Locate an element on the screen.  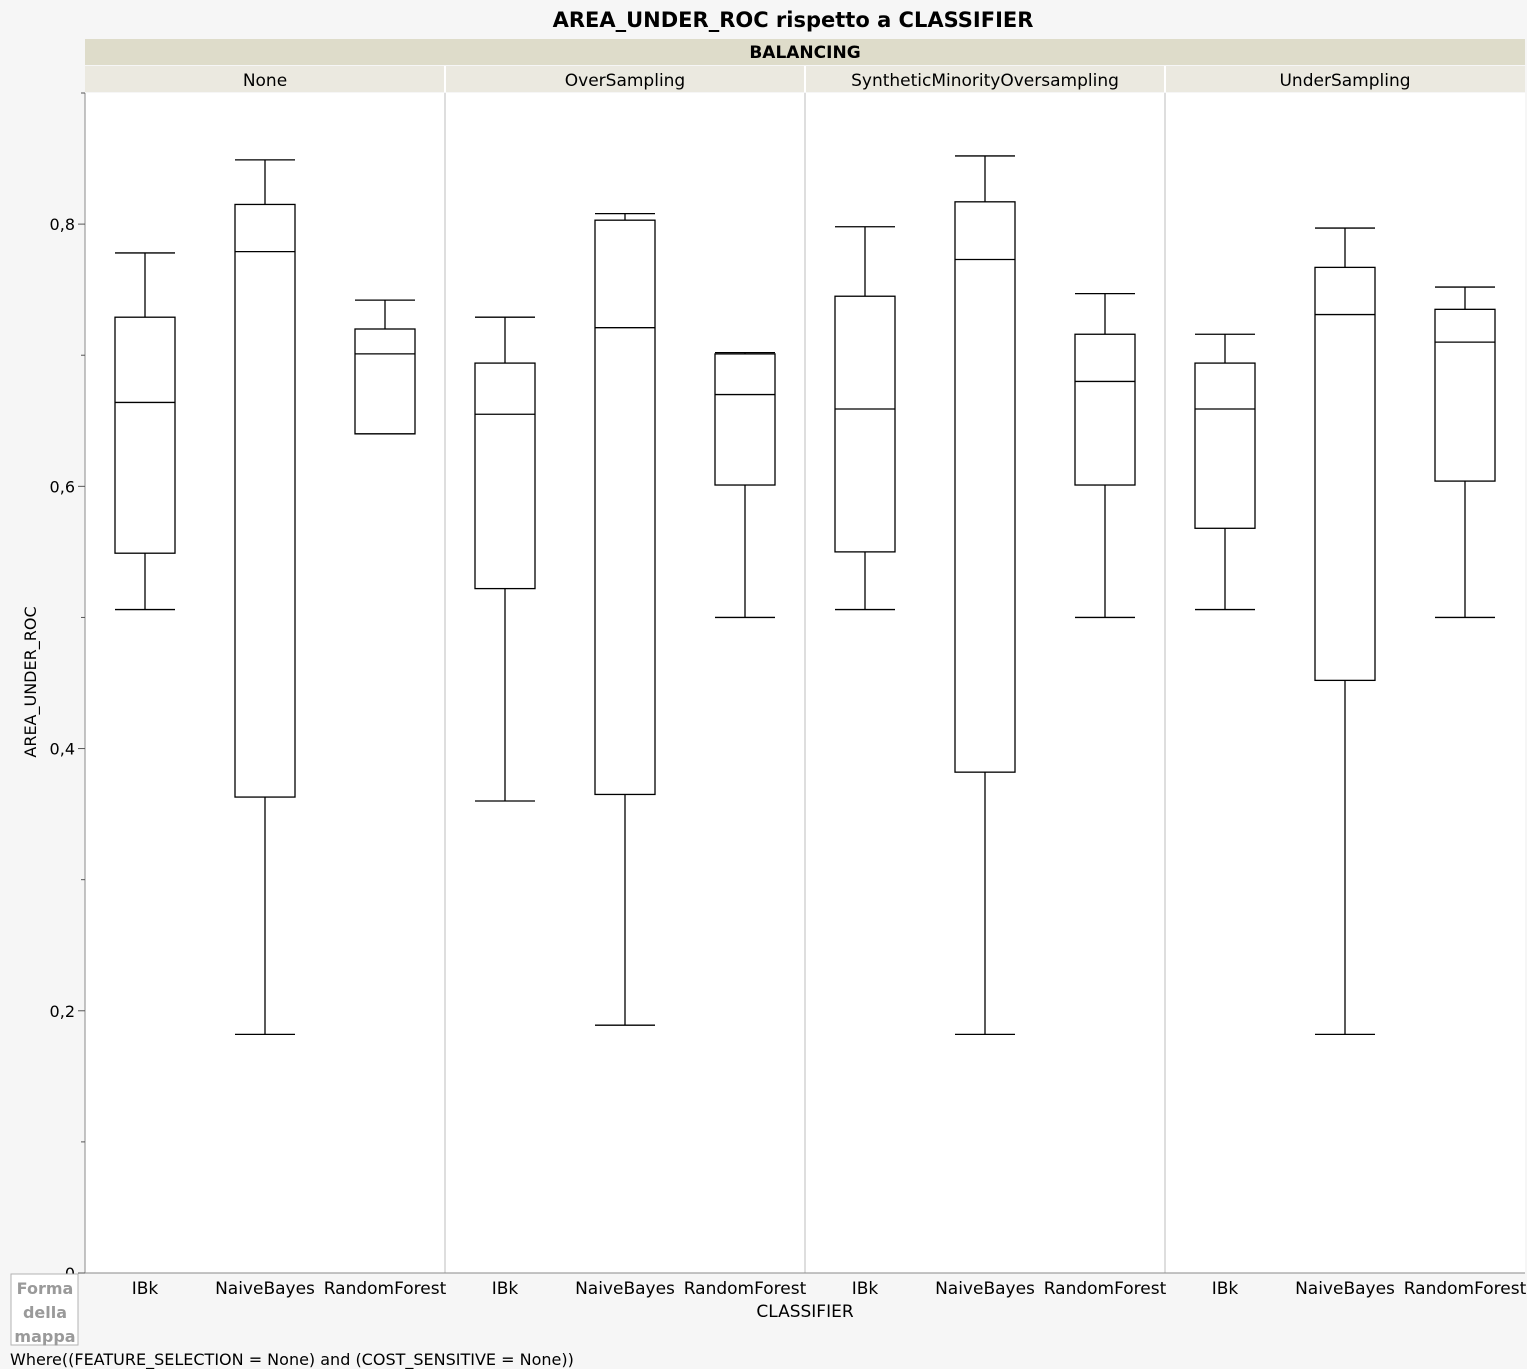
group-header-label: BALANCING is located at coordinates (804, 53).